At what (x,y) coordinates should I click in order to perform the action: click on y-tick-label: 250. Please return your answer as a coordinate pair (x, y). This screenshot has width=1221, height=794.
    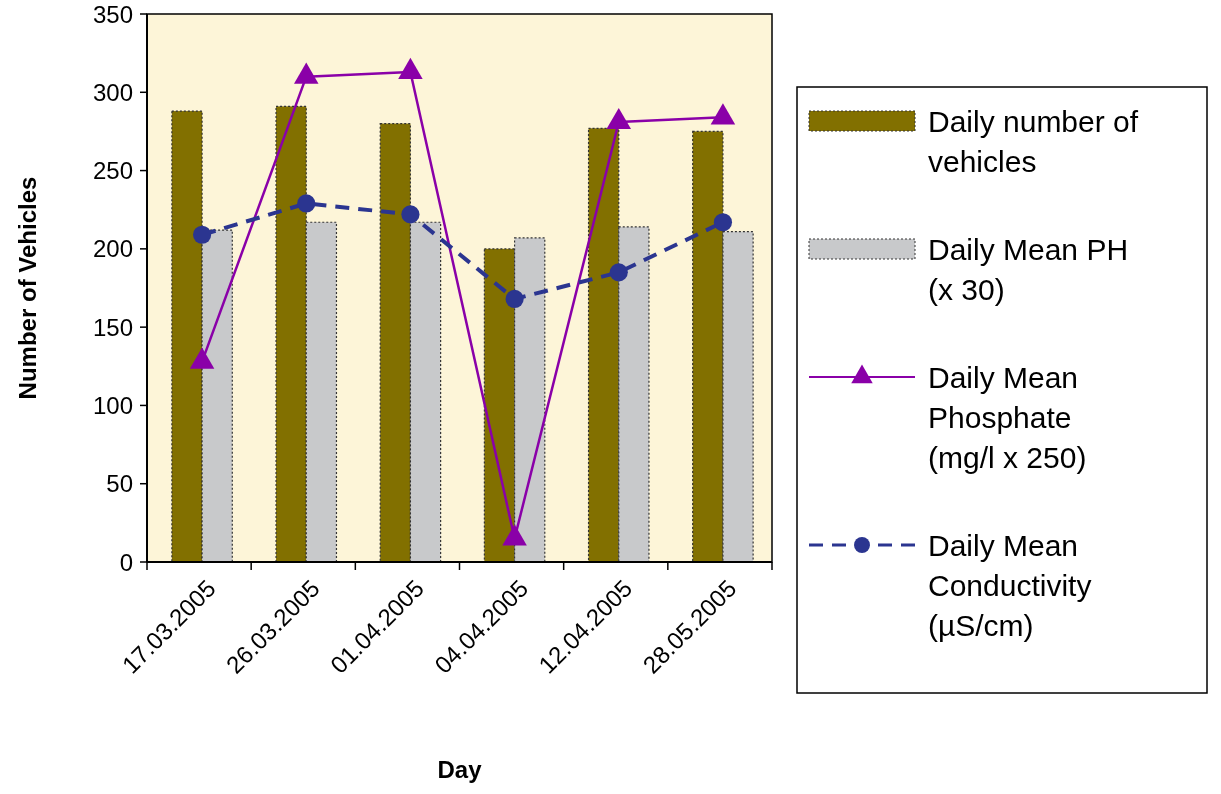
    Looking at the image, I should click on (112, 171).